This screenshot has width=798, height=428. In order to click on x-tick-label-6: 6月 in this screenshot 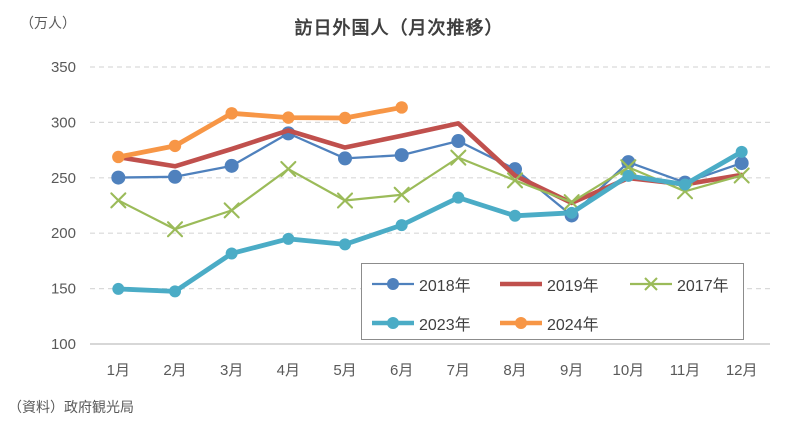, I will do `click(401, 370)`.